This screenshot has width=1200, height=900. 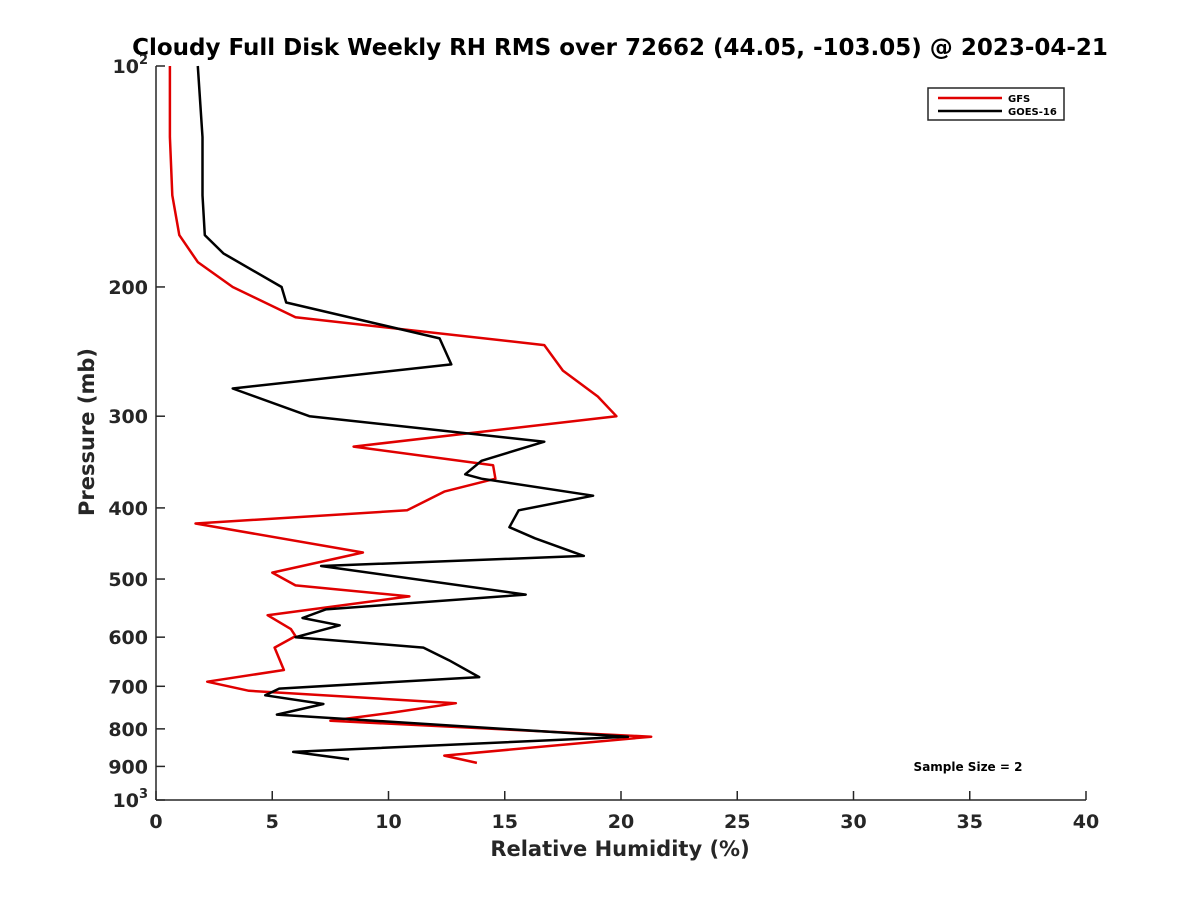 What do you see at coordinates (128, 687) in the screenshot?
I see `y-tick-label: 700` at bounding box center [128, 687].